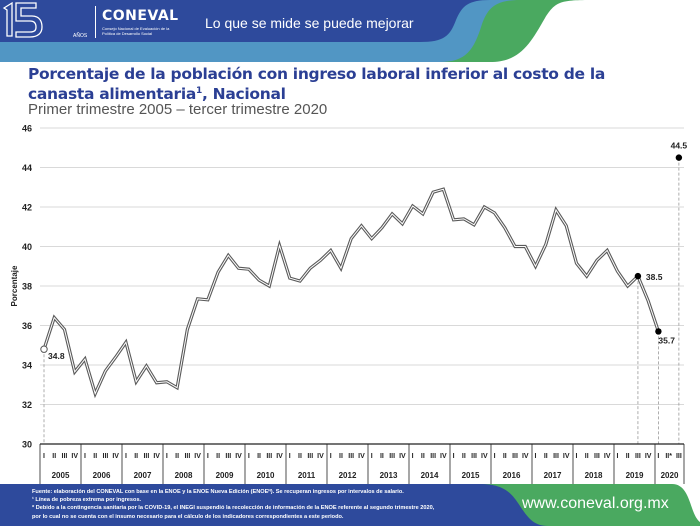  I want to click on footer-waves, so click(350, 505).